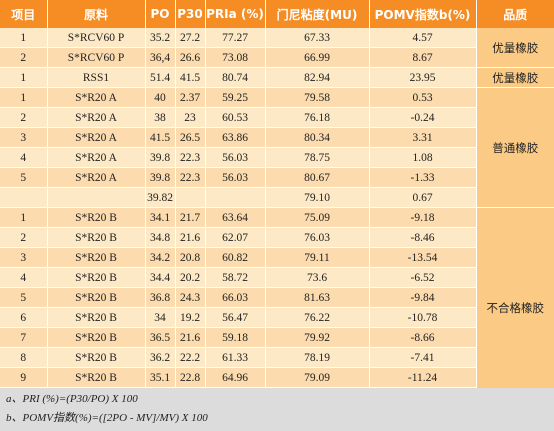 This screenshot has width=554, height=431. I want to click on header-grade: 品质, so click(515, 14).